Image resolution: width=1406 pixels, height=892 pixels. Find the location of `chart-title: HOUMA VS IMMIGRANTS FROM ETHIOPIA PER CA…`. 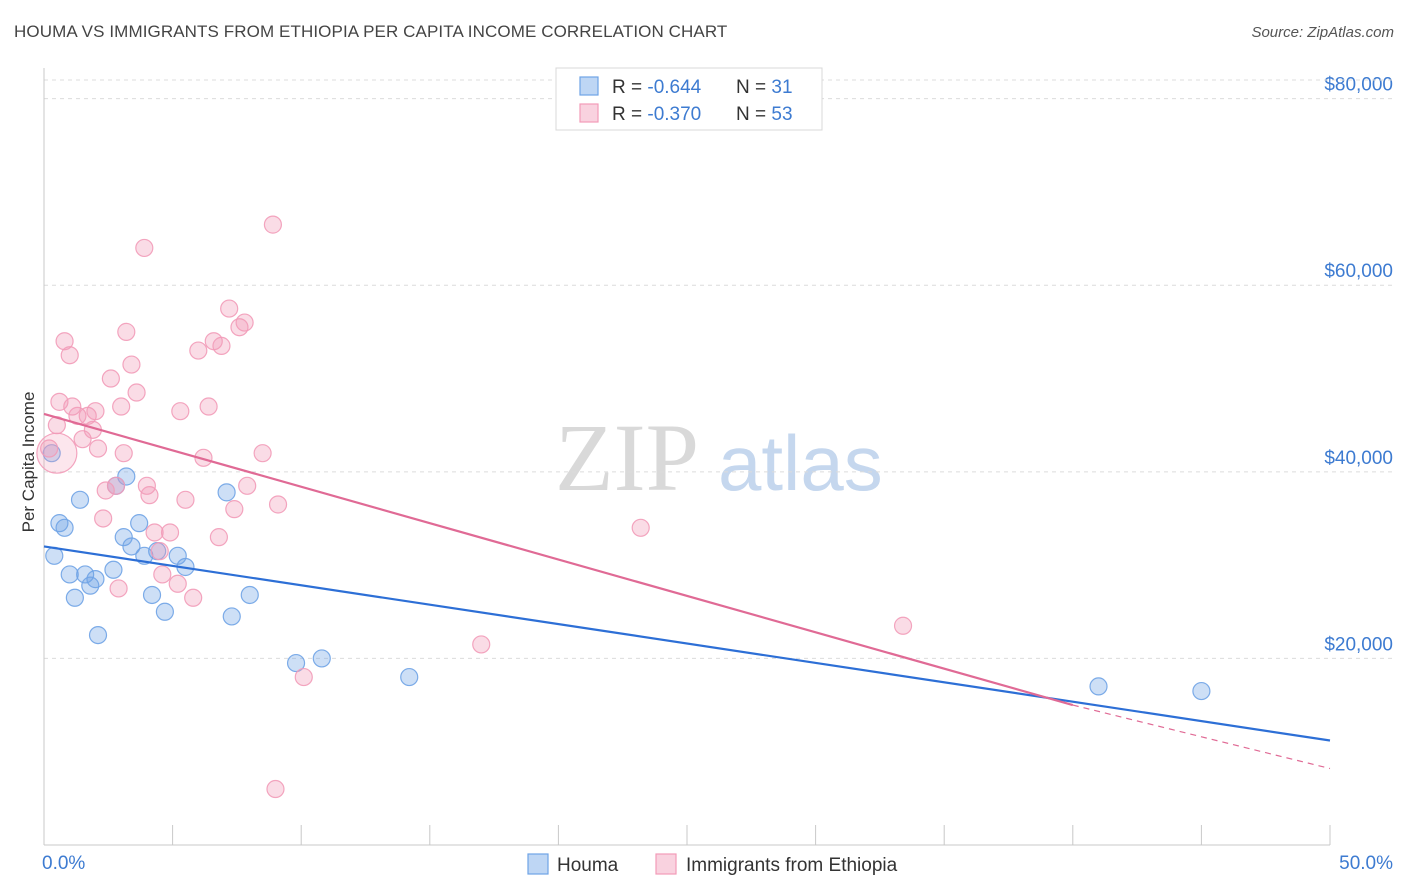

chart-title: HOUMA VS IMMIGRANTS FROM ETHIOPIA PER CA… is located at coordinates (371, 31).